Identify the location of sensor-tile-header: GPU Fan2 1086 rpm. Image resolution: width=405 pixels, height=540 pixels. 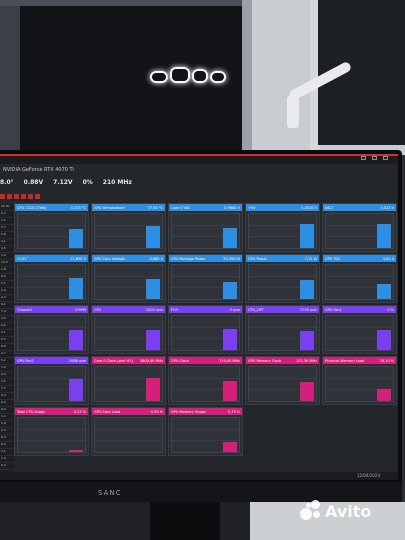
(51, 360).